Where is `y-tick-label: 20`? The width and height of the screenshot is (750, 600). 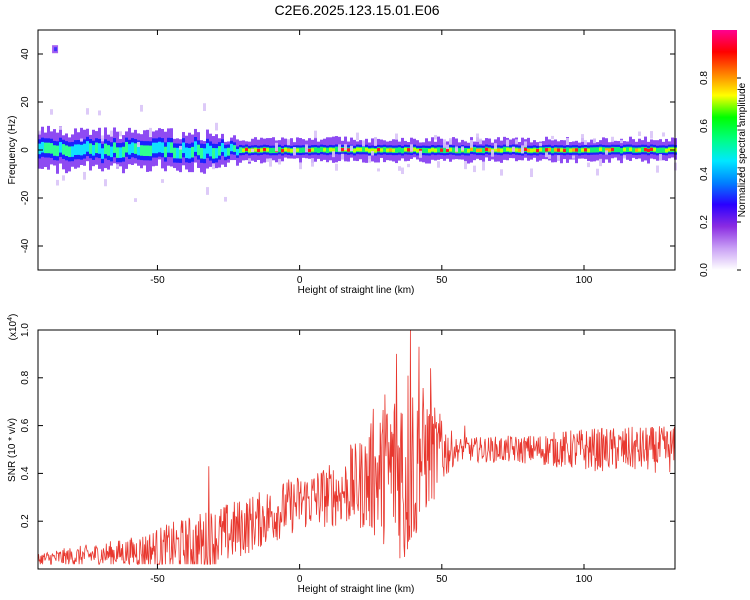 y-tick-label: 20 is located at coordinates (25, 102).